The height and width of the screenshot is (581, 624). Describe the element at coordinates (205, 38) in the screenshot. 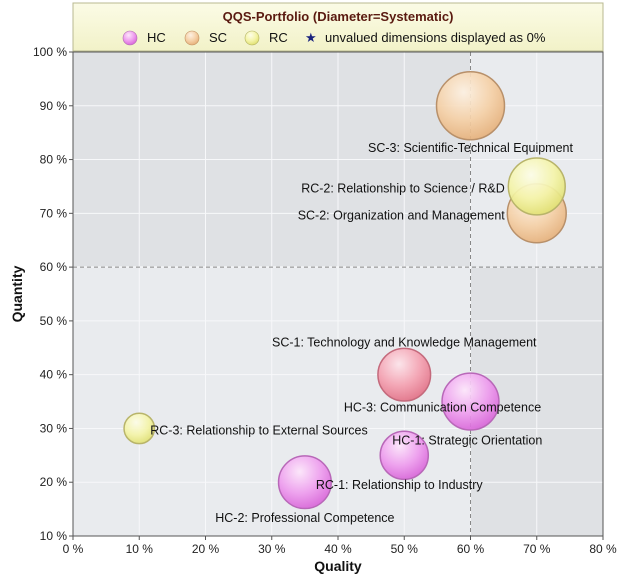

I see `legend-item-sc: SC` at that location.